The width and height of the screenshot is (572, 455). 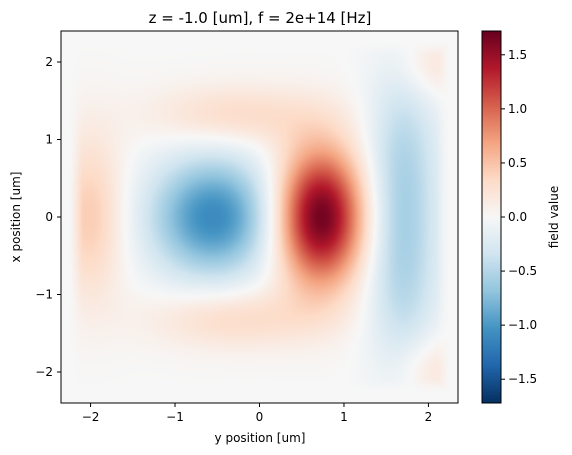 I want to click on x-tick-label: 2, so click(x=429, y=417).